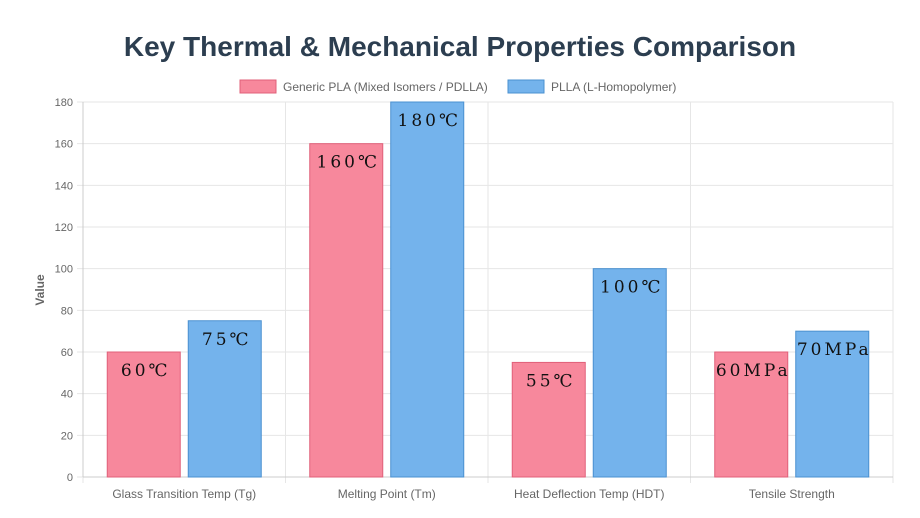 This screenshot has height=518, width=920. Describe the element at coordinates (753, 371) in the screenshot. I see `data-label: 60MPa` at that location.